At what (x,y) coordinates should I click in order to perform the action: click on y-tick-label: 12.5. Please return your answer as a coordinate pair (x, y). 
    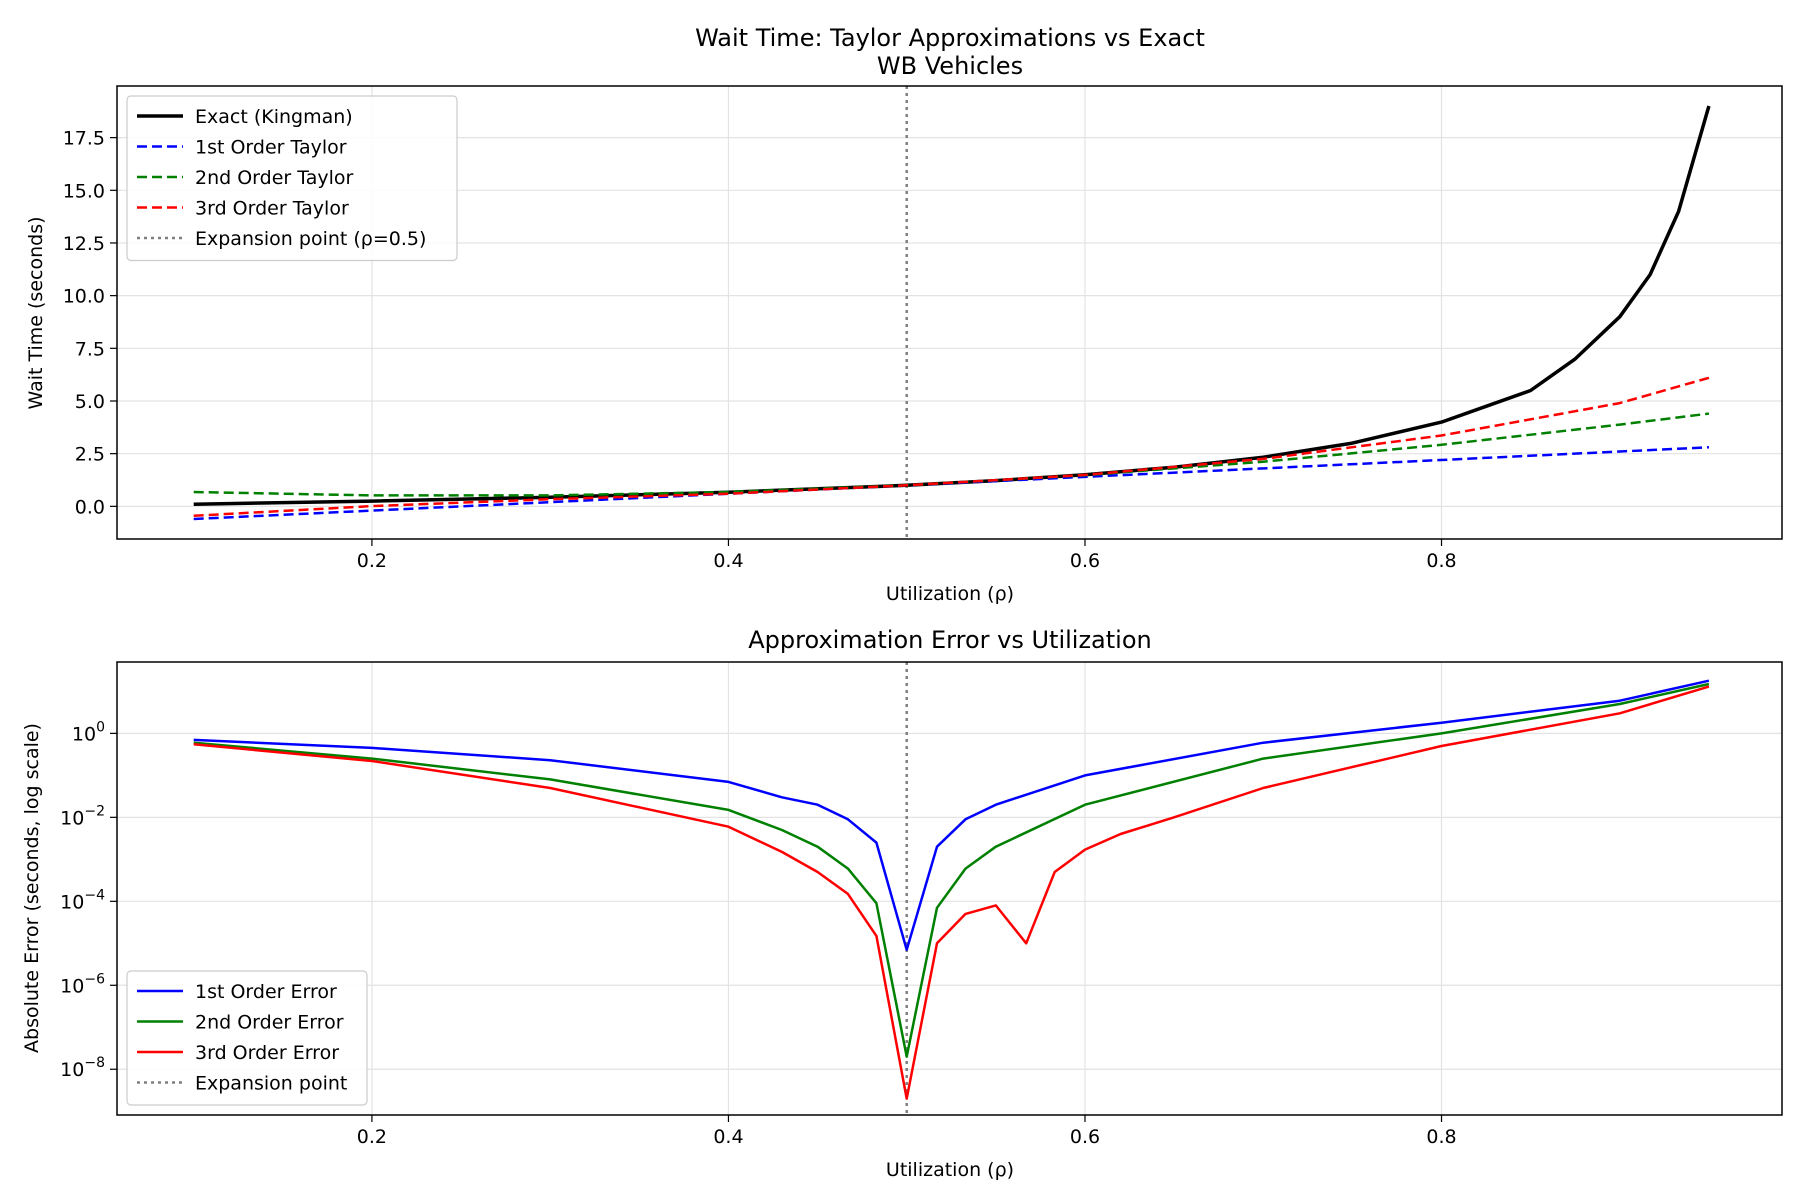
    Looking at the image, I should click on (84, 244).